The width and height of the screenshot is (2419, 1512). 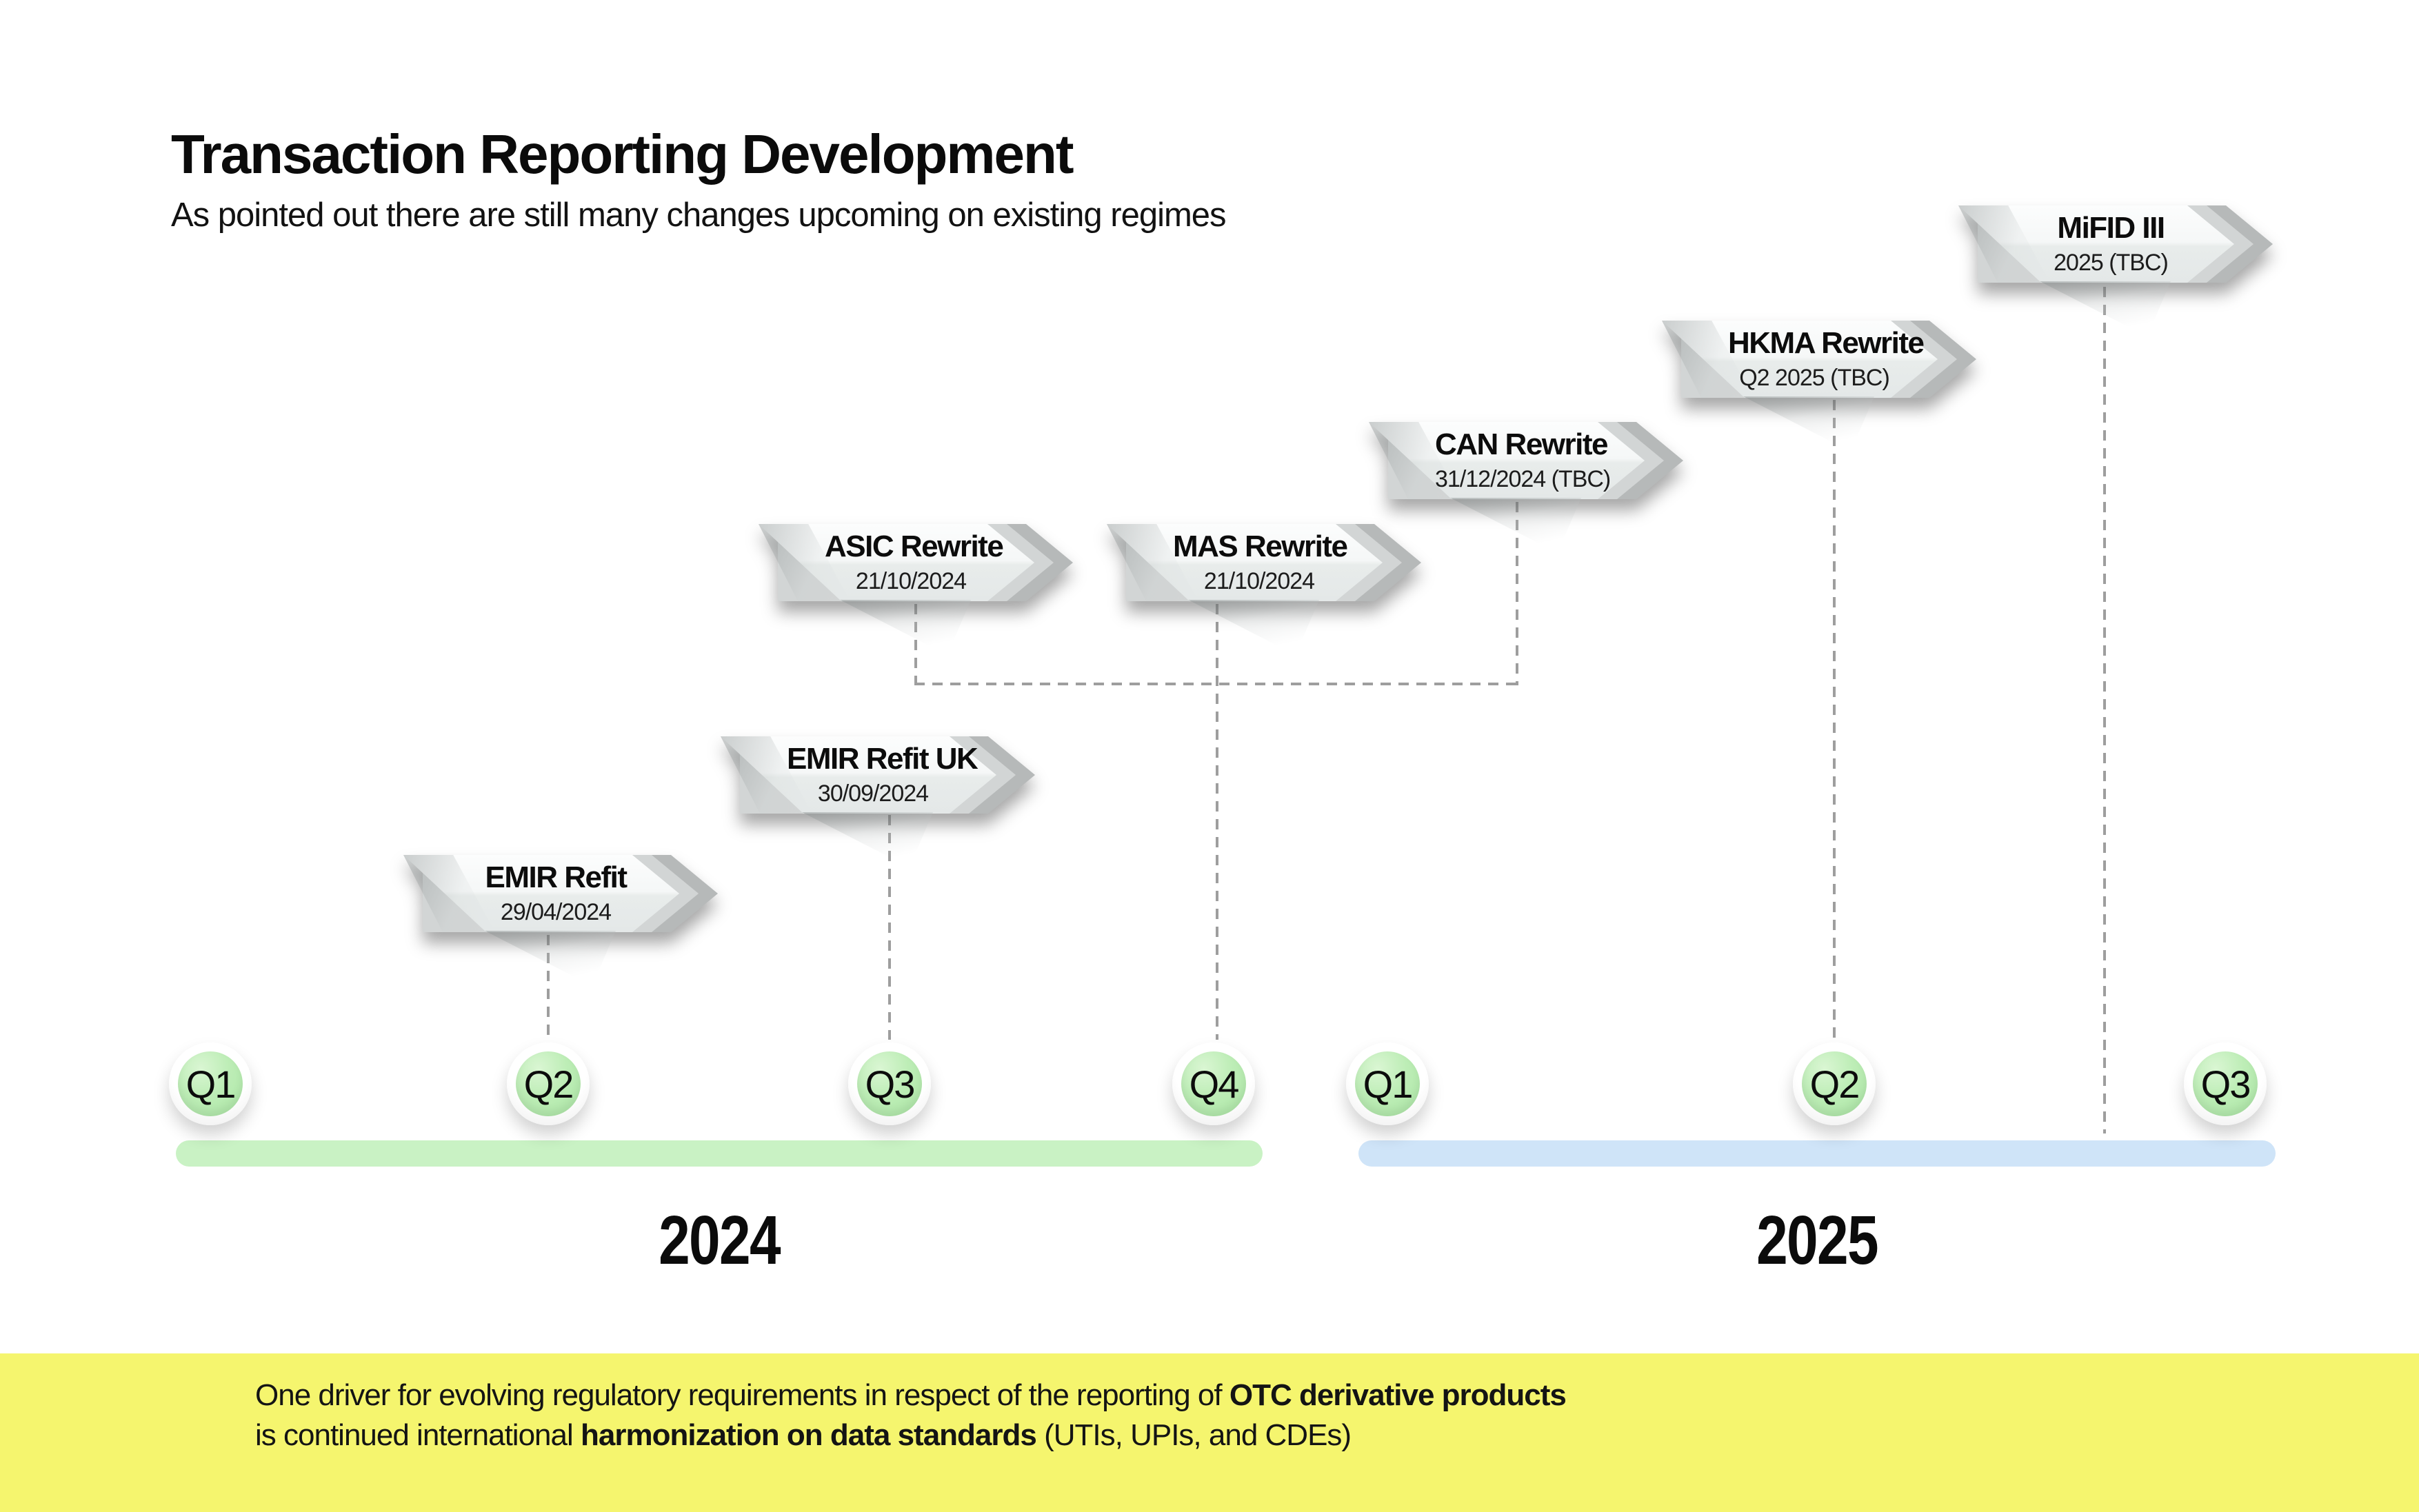 I want to click on quarter-marker-q3-2024: Q3, so click(x=889, y=1083).